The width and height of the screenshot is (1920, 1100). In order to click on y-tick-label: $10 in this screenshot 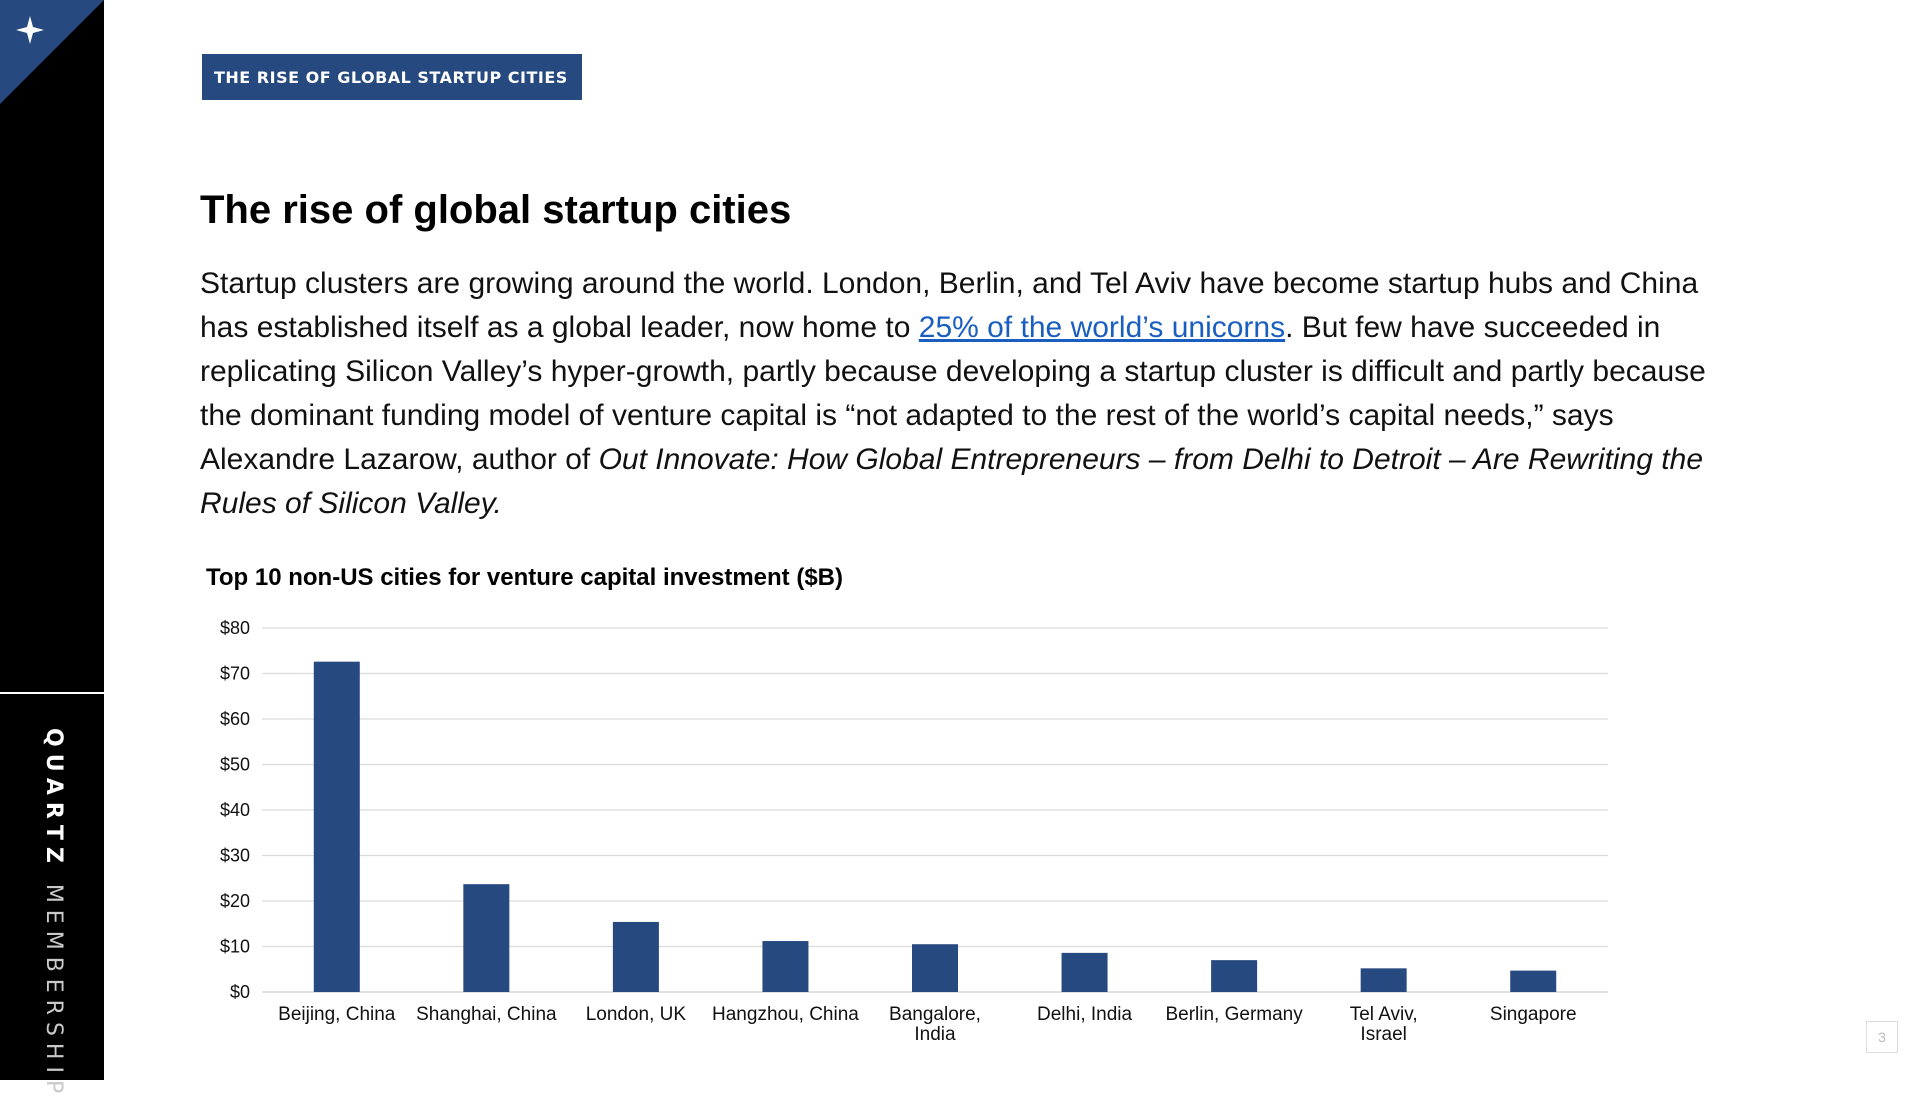, I will do `click(235, 947)`.